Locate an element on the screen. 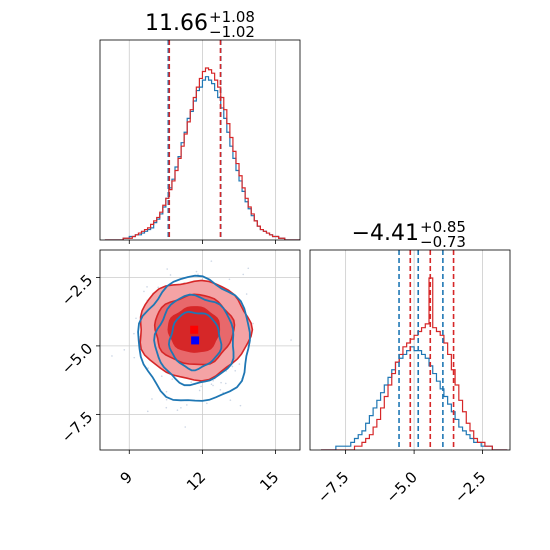  center-marker-b is located at coordinates (194, 329).